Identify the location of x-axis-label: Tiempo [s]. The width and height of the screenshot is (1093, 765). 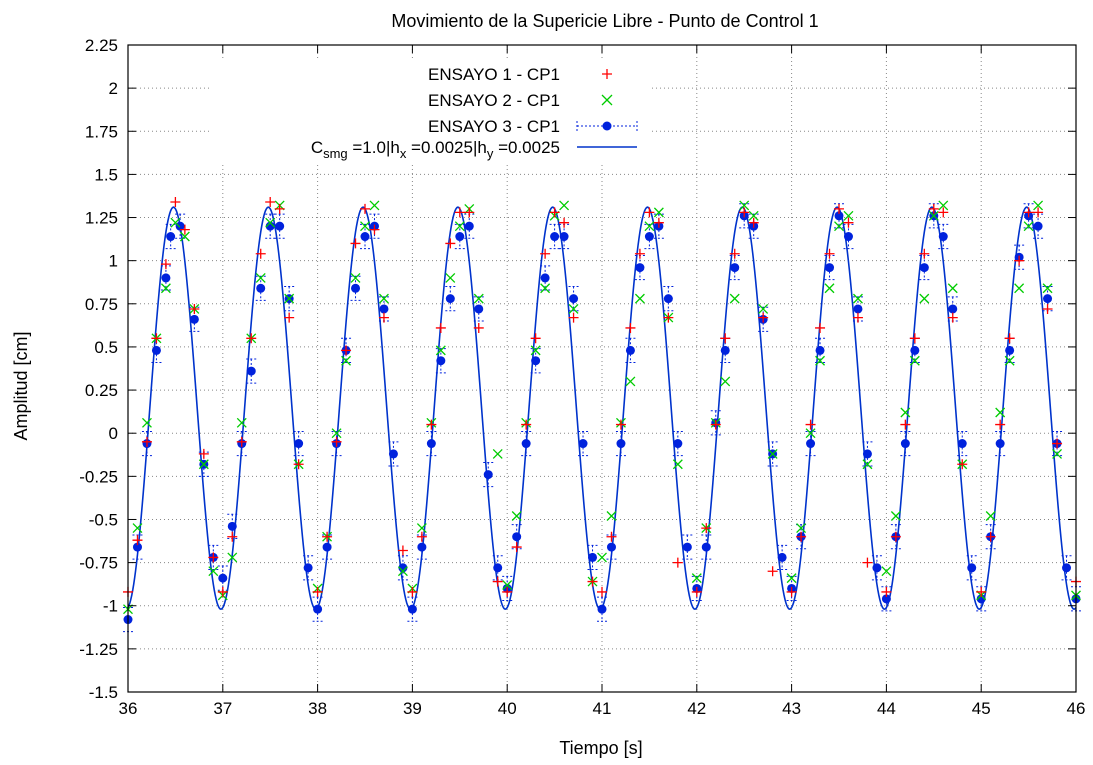
(600, 748).